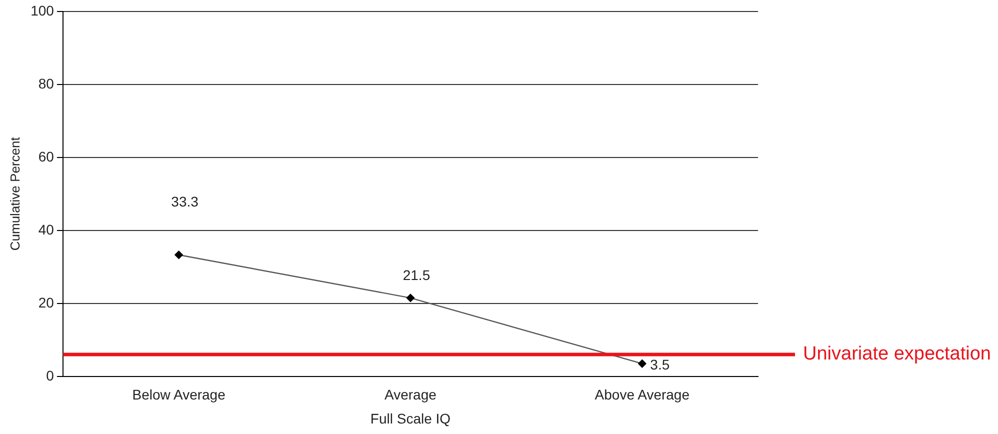 This screenshot has width=998, height=434. What do you see at coordinates (46, 302) in the screenshot?
I see `y-tick-label: 20` at bounding box center [46, 302].